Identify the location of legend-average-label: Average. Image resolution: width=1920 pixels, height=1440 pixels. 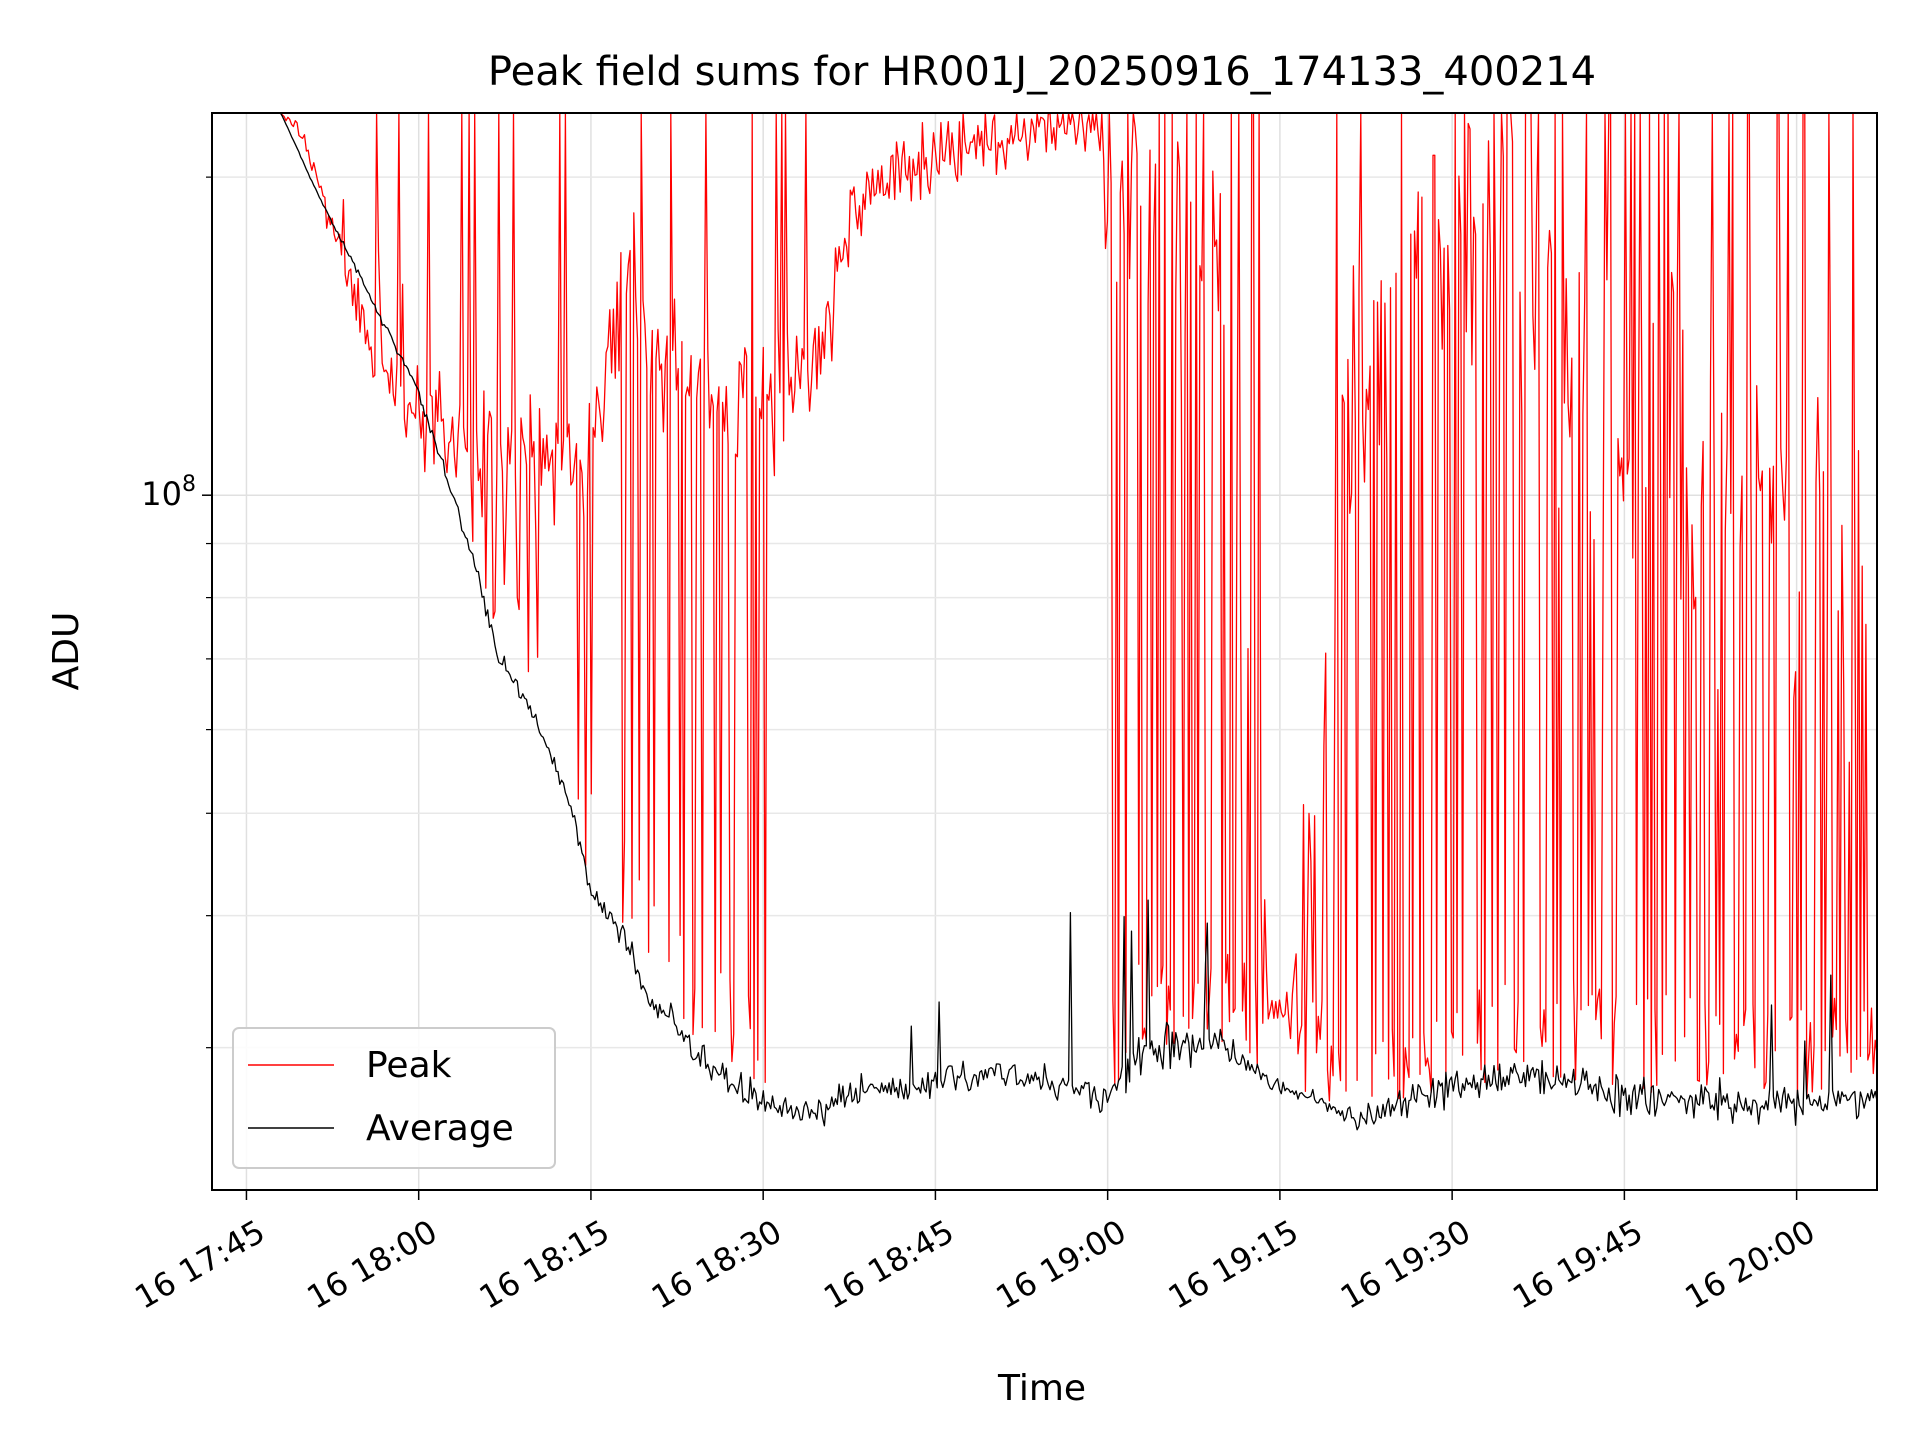
(440, 1128).